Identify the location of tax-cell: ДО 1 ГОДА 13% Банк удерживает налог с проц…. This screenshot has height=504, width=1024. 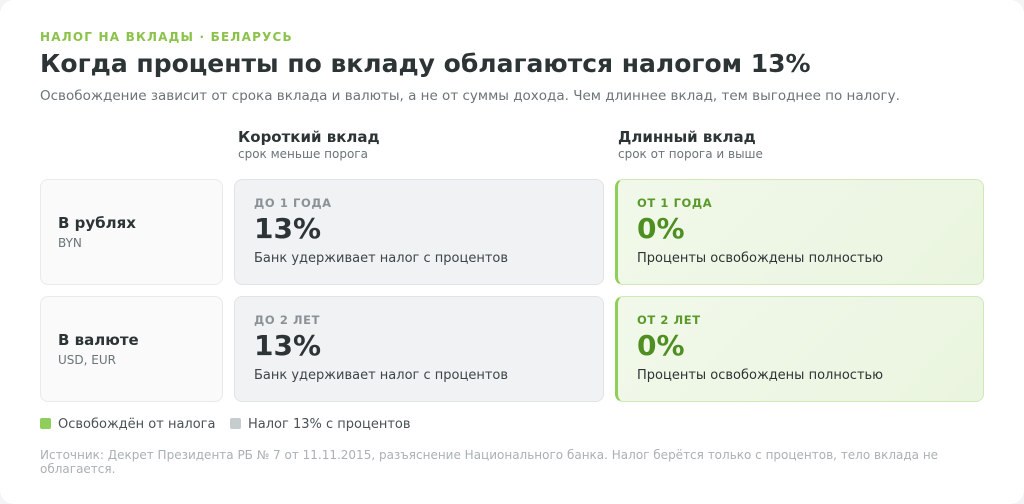
(419, 232).